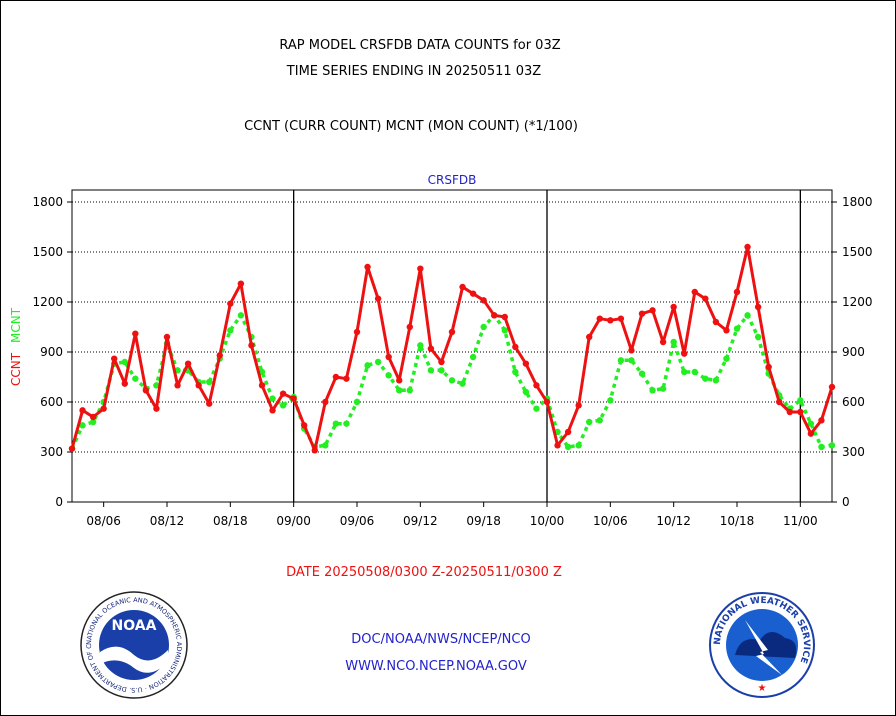 The height and width of the screenshot is (716, 896). I want to click on x-tick-label: 09/12, so click(420, 521).